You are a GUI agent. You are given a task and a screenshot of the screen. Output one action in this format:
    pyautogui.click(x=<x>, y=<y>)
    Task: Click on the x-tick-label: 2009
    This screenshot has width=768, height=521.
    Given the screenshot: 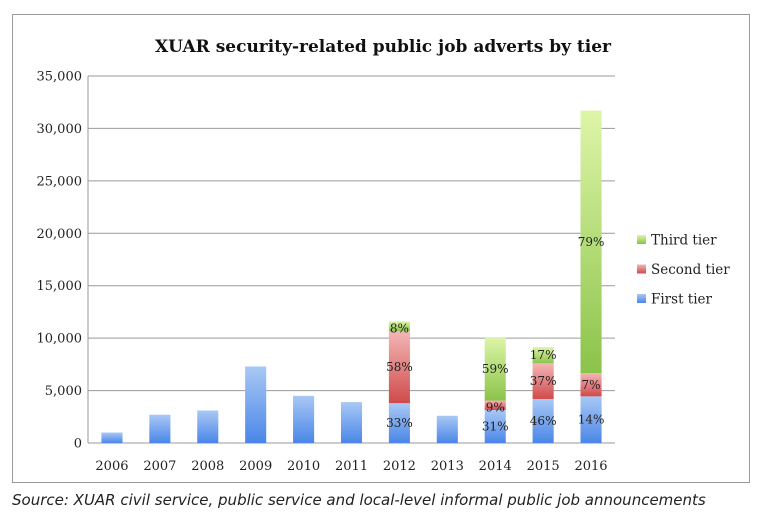 What is the action you would take?
    pyautogui.click(x=255, y=466)
    